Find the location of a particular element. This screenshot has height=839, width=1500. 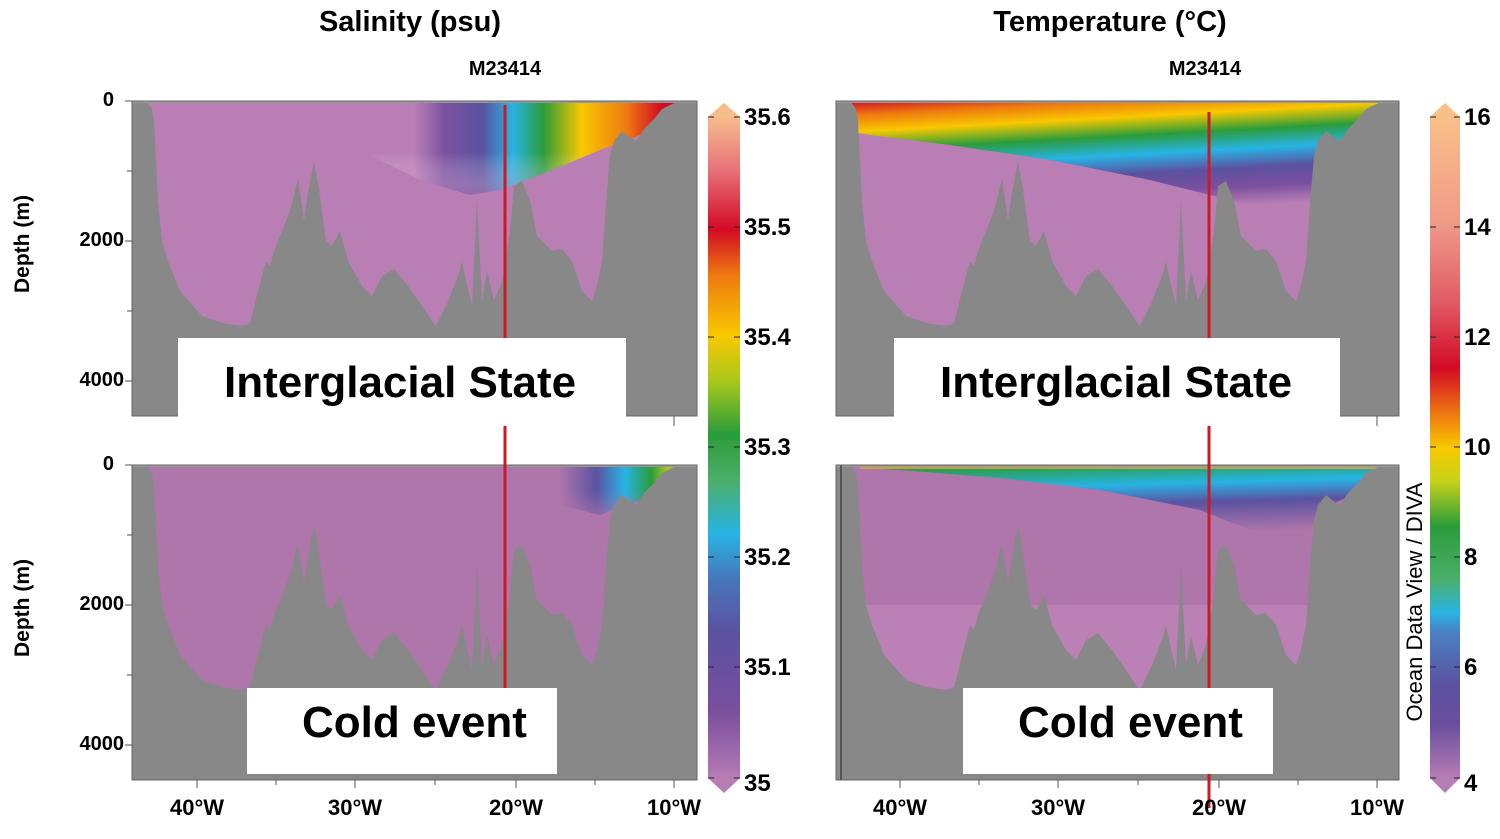

temperature-colorbar-tick: 12 is located at coordinates (1477, 337).